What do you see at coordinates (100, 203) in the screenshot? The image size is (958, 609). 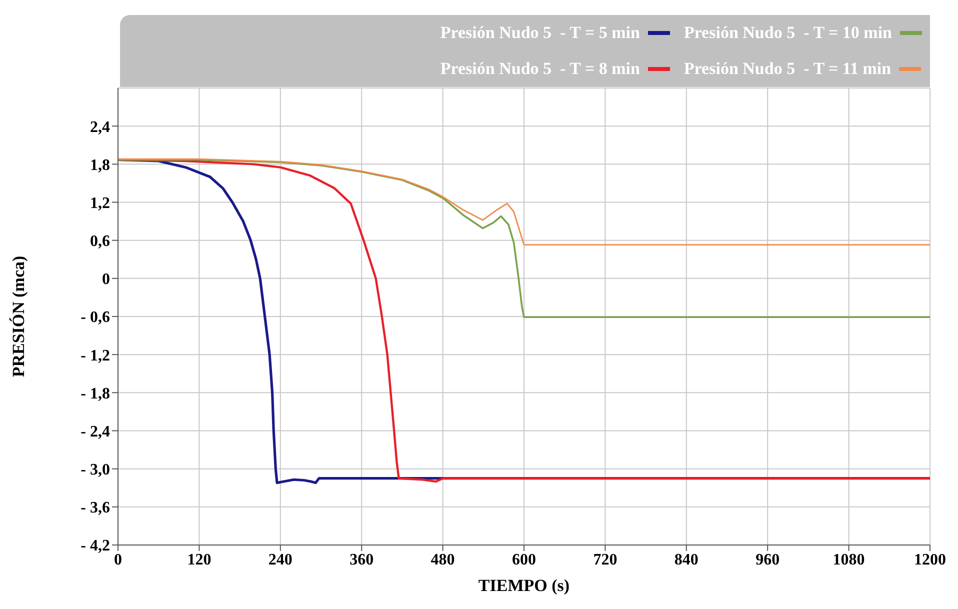 I see `y-tick-label: 1,2` at bounding box center [100, 203].